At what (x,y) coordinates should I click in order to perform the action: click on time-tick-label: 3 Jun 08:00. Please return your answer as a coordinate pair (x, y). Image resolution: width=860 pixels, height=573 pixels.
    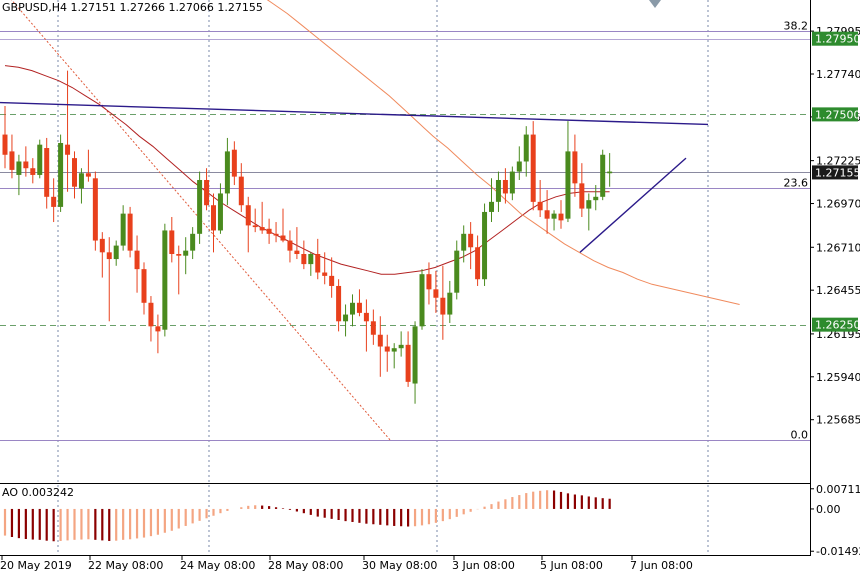
    Looking at the image, I should click on (483, 565).